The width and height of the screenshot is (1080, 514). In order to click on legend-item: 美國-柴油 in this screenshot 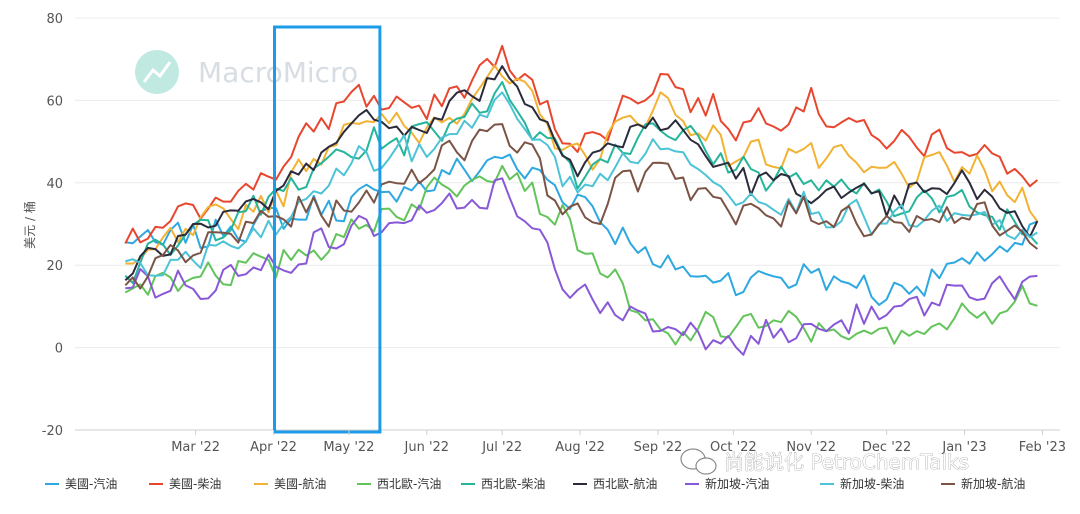, I will do `click(185, 484)`.